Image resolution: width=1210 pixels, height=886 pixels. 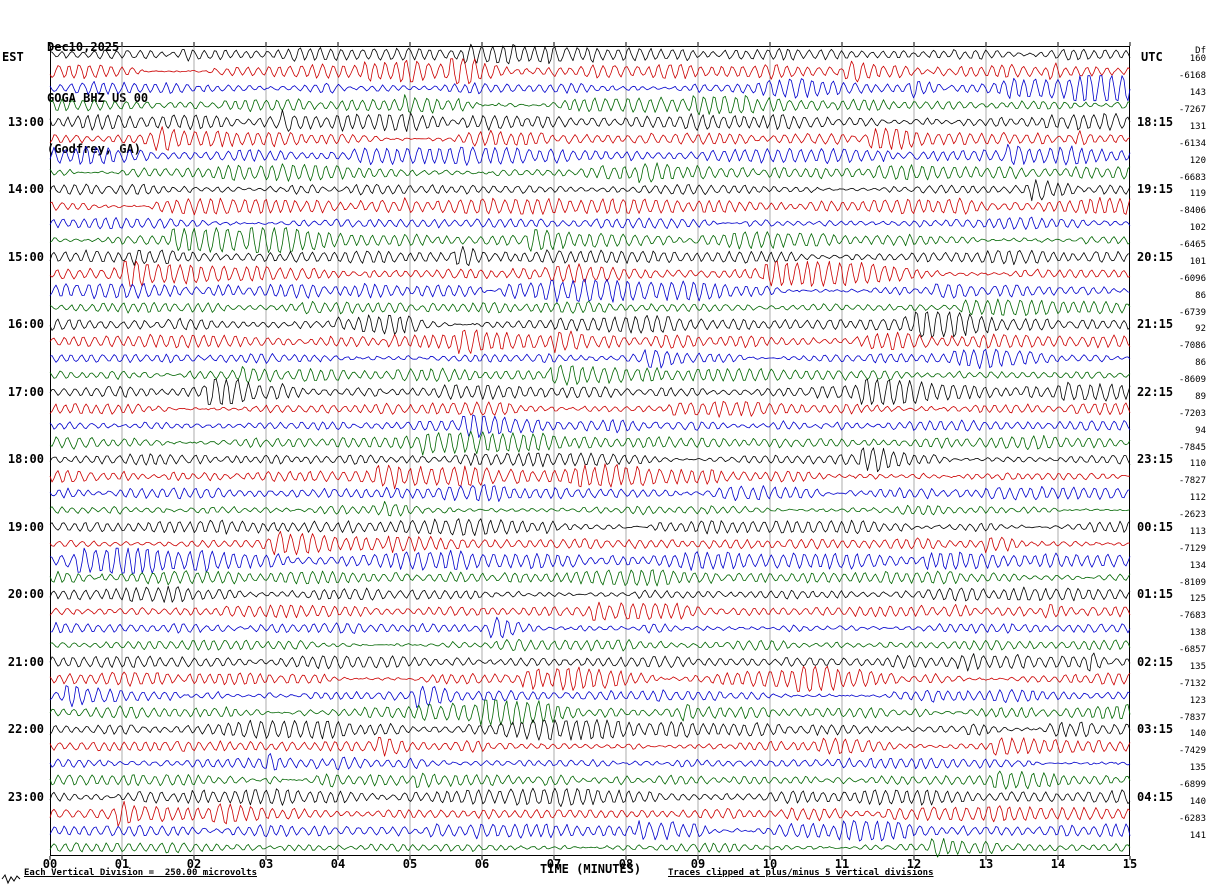 I want to click on dc-offset-value: -6739, so click(x=1192, y=313).